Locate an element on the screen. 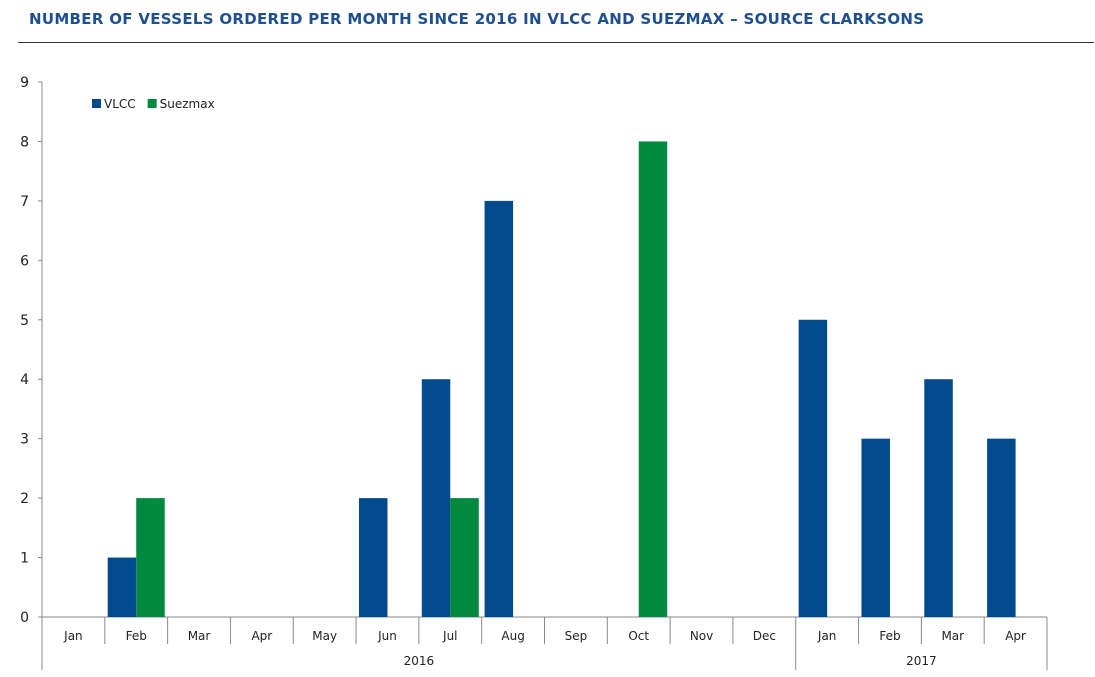 This screenshot has width=1095, height=677. x-tick-label: Aug is located at coordinates (512, 636).